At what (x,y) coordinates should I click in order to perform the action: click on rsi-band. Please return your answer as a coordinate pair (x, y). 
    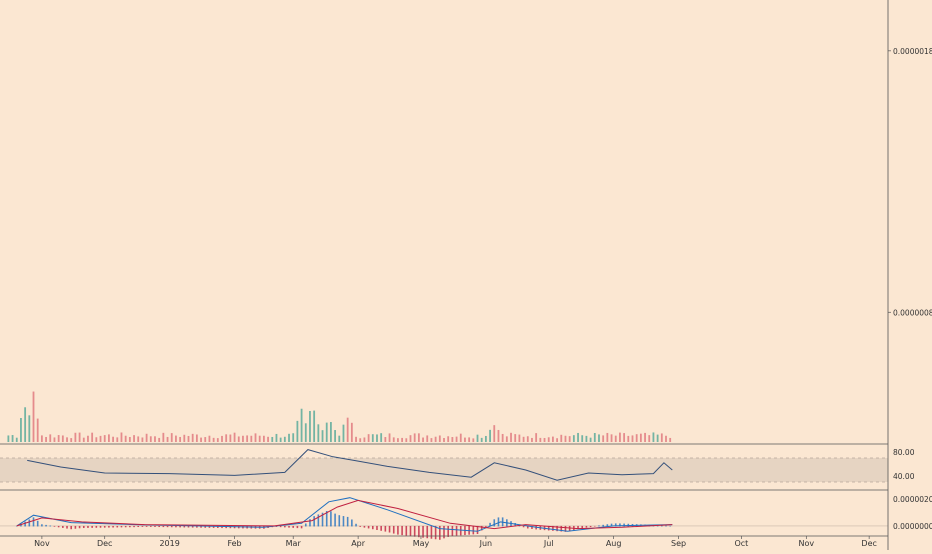
    Looking at the image, I should click on (444, 470).